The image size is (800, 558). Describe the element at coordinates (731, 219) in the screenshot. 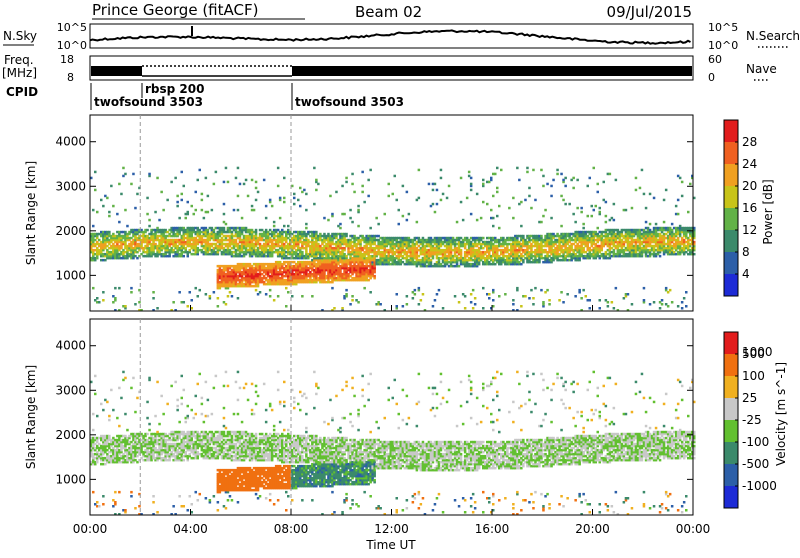

I see `power-cbar-segment` at that location.